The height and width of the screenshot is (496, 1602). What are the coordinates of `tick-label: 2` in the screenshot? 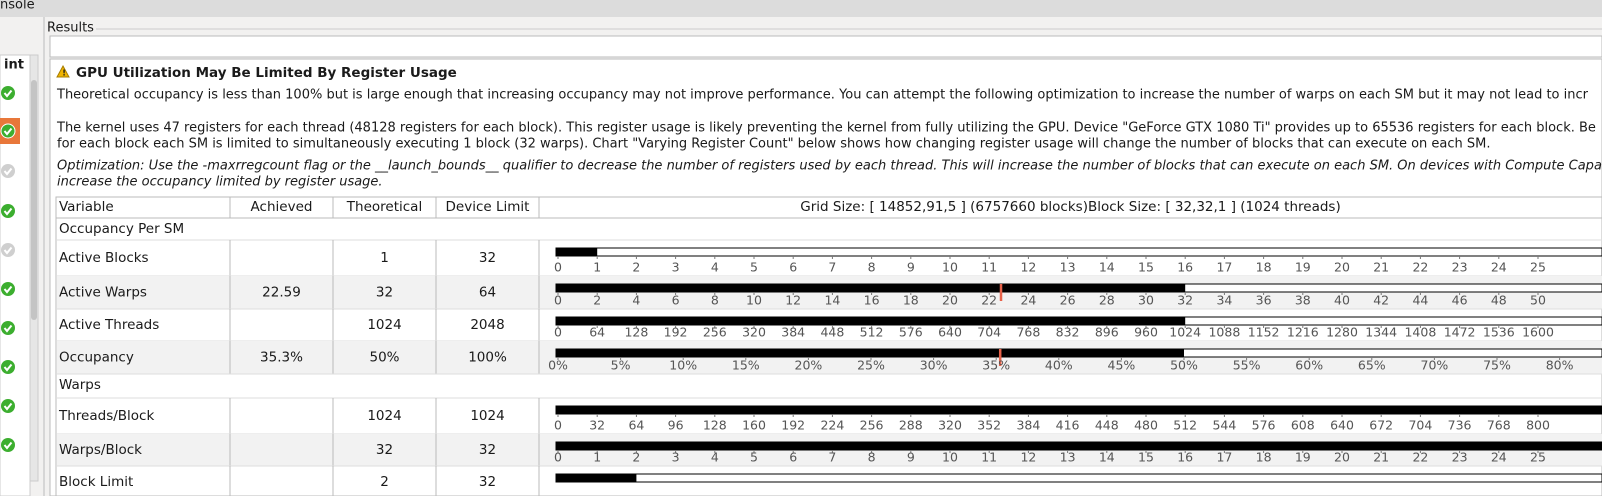 It's located at (636, 457).